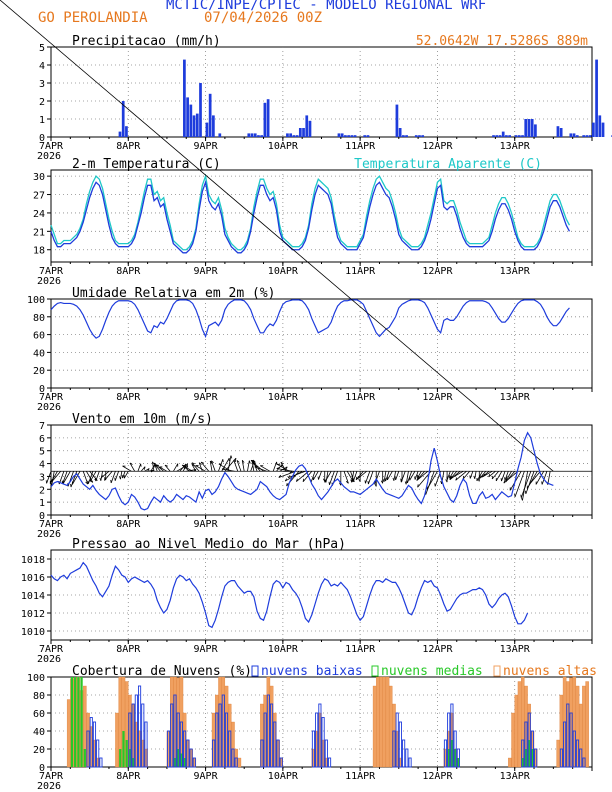 This screenshot has width=612, height=792. I want to click on temp-year-label: 2026, so click(49, 281).